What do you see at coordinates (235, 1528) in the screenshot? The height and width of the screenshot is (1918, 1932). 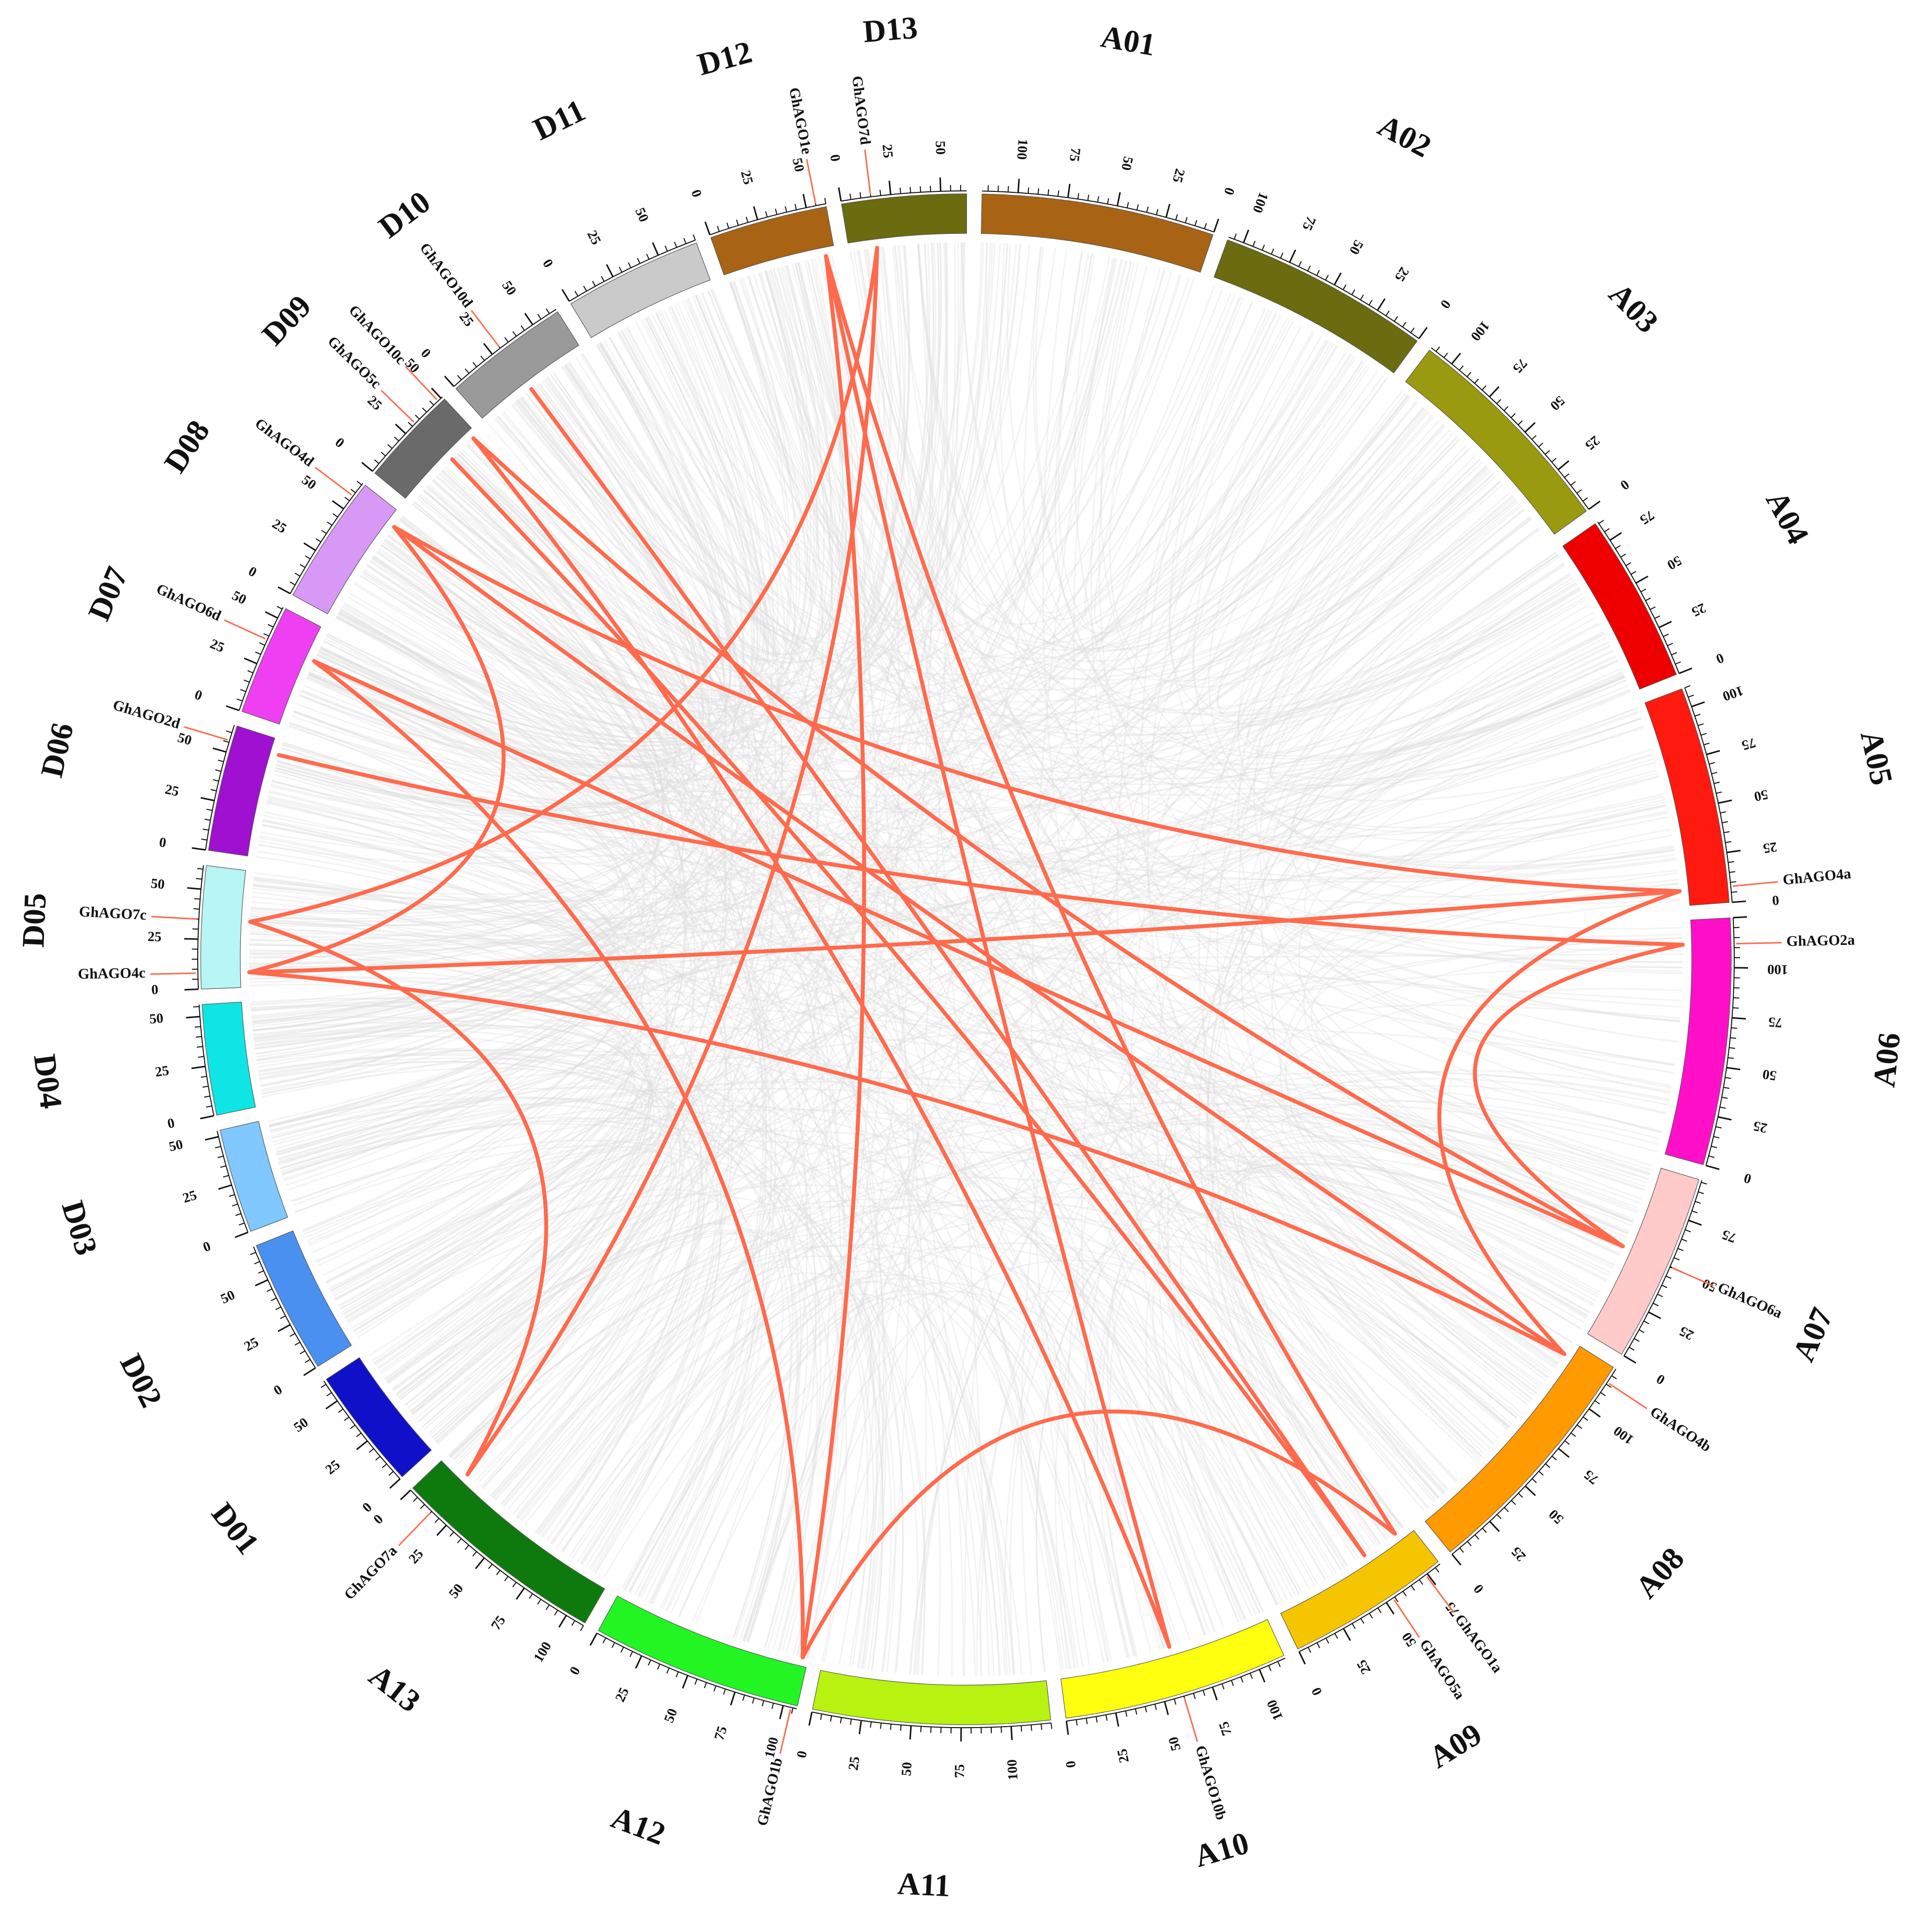 I see `chromosome-label: D01` at bounding box center [235, 1528].